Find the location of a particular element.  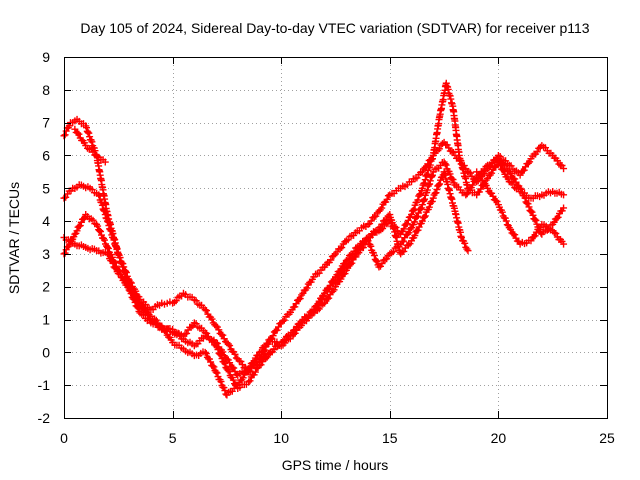

y-tick-label: -1 is located at coordinates (44, 385).